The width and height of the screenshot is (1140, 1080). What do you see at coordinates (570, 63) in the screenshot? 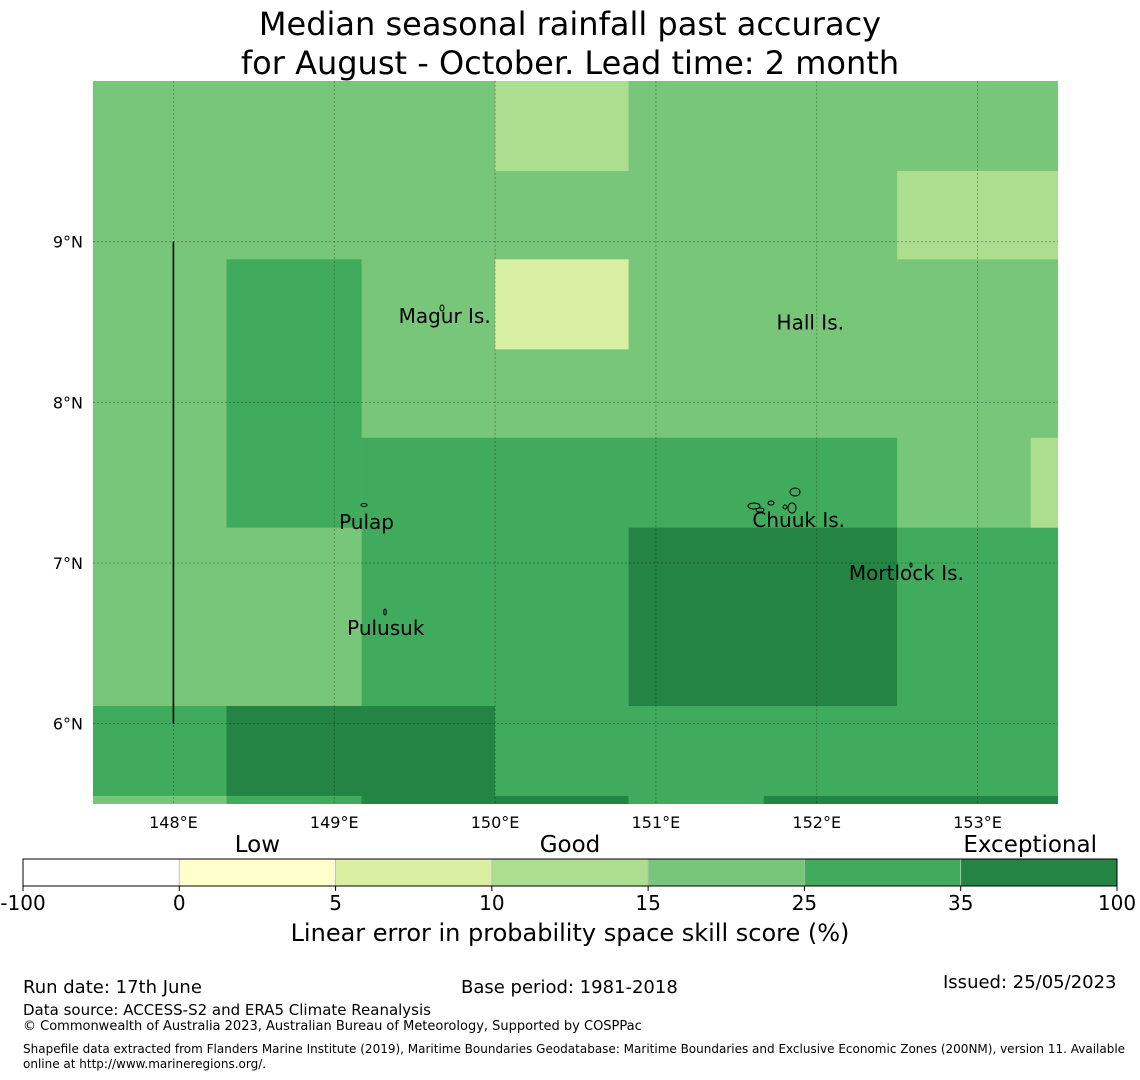
I see `map-title-line-2: for August - October. Lead time: 2 month` at bounding box center [570, 63].